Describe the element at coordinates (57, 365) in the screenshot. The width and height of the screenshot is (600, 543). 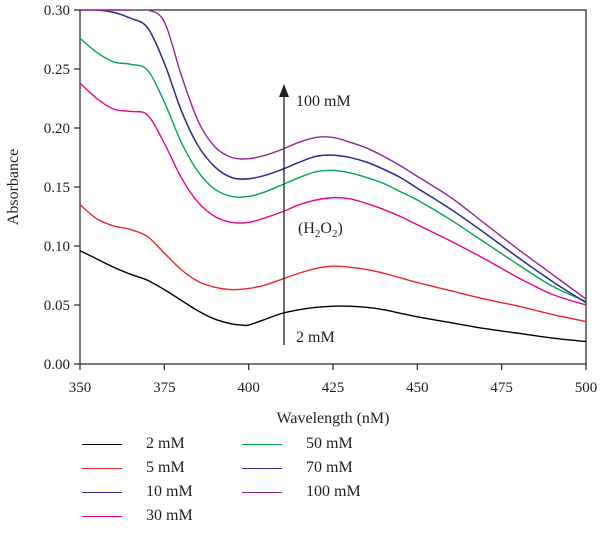
I see `y-tick-label: 0.00` at that location.